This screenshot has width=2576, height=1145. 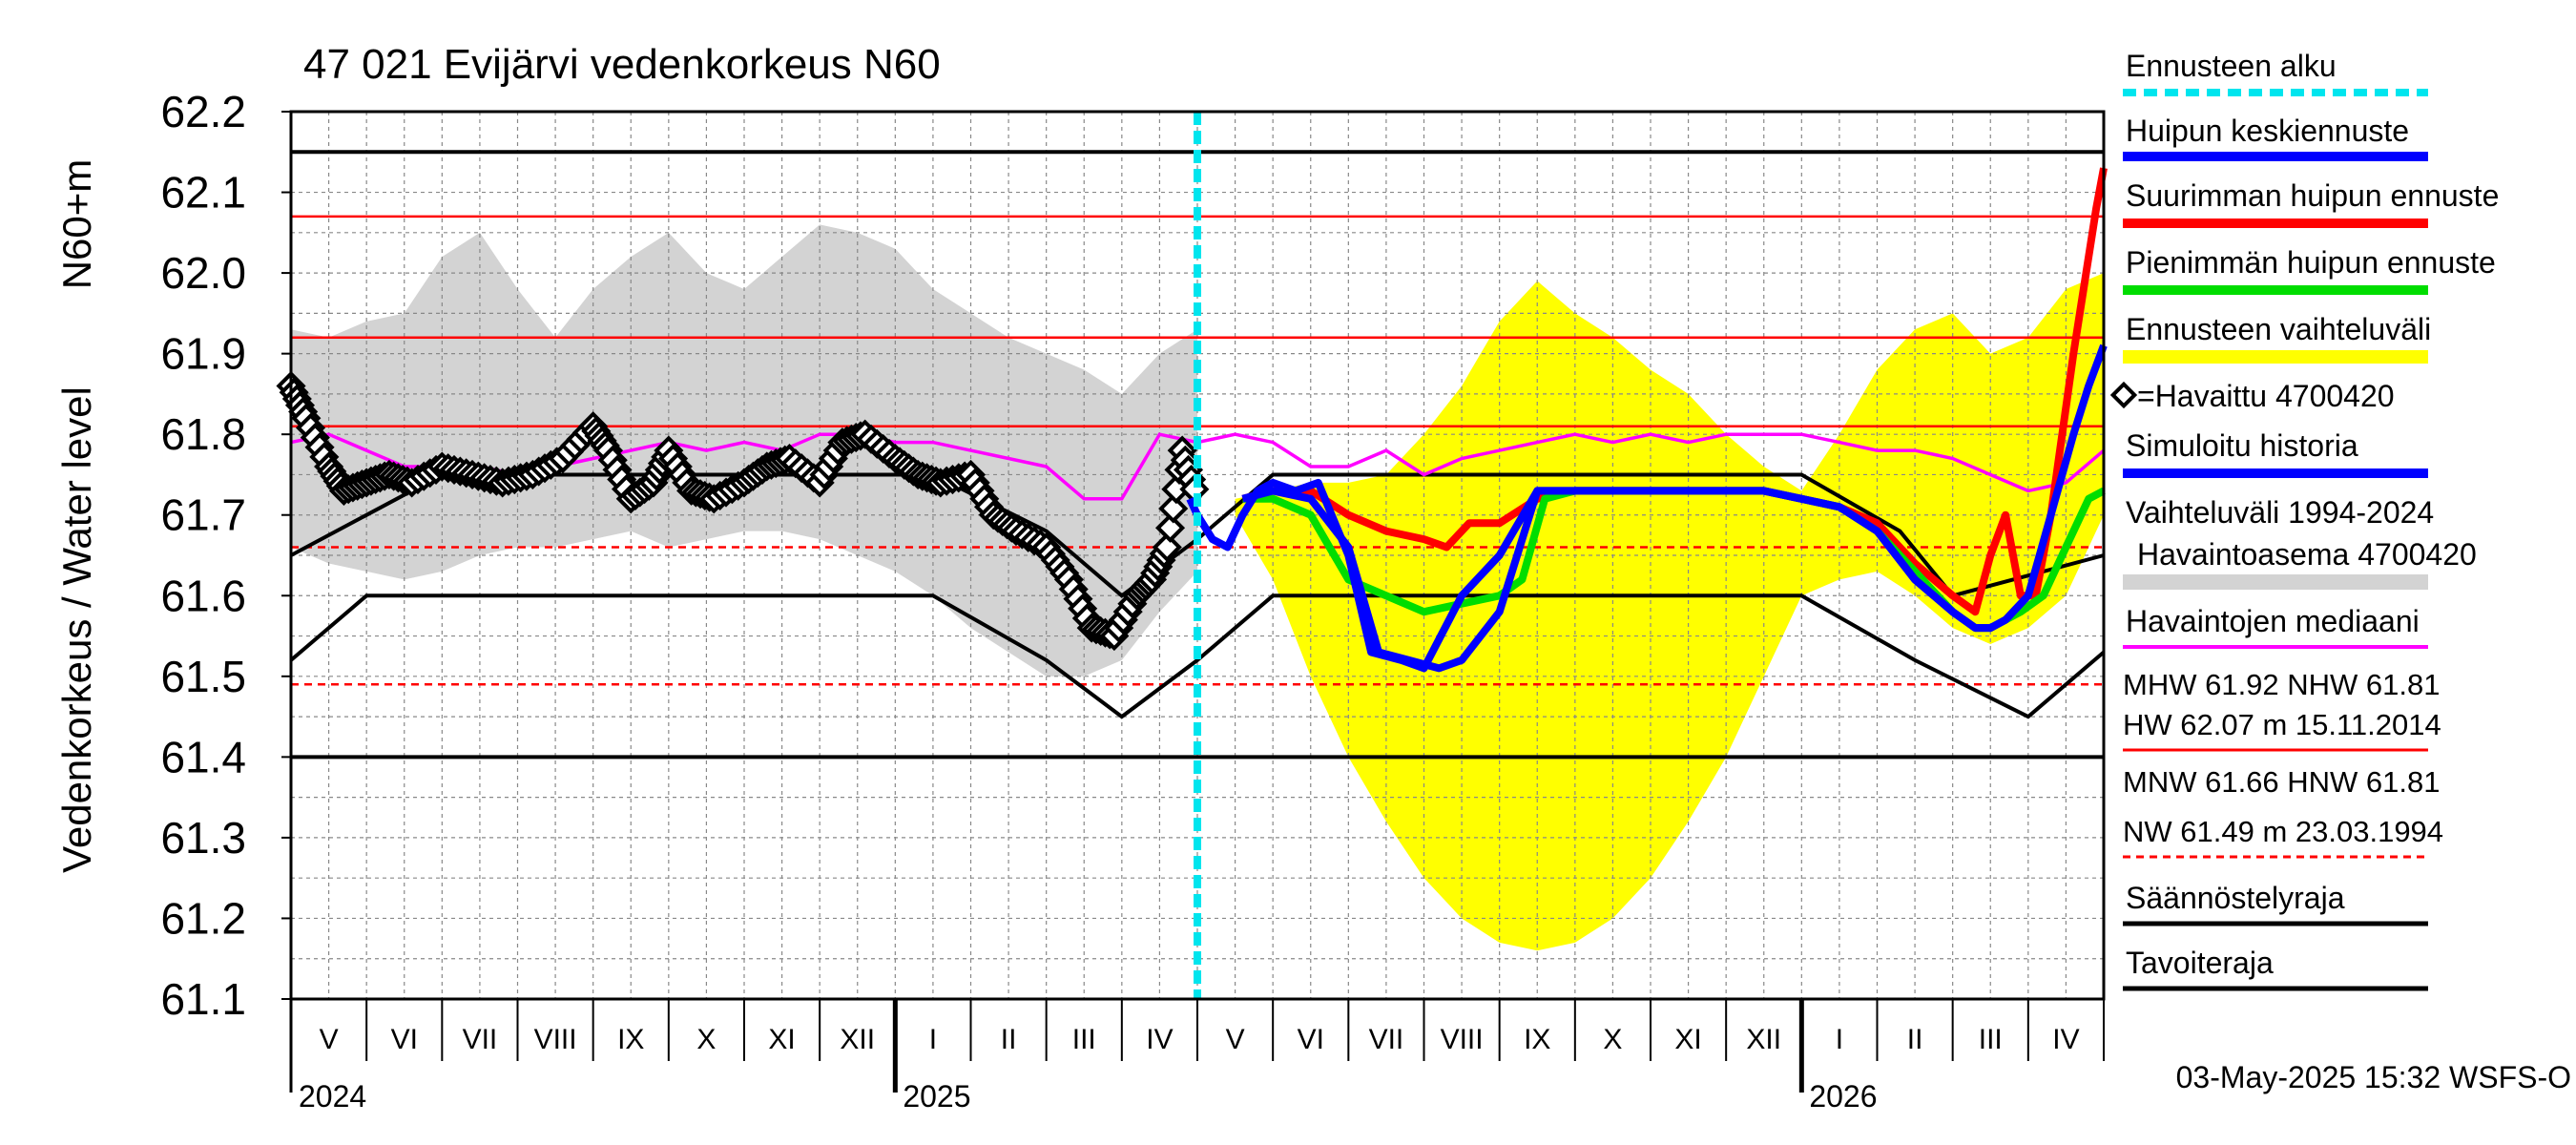 What do you see at coordinates (2242, 445) in the screenshot?
I see `legend-simulated-label: Simuloitu historia` at bounding box center [2242, 445].